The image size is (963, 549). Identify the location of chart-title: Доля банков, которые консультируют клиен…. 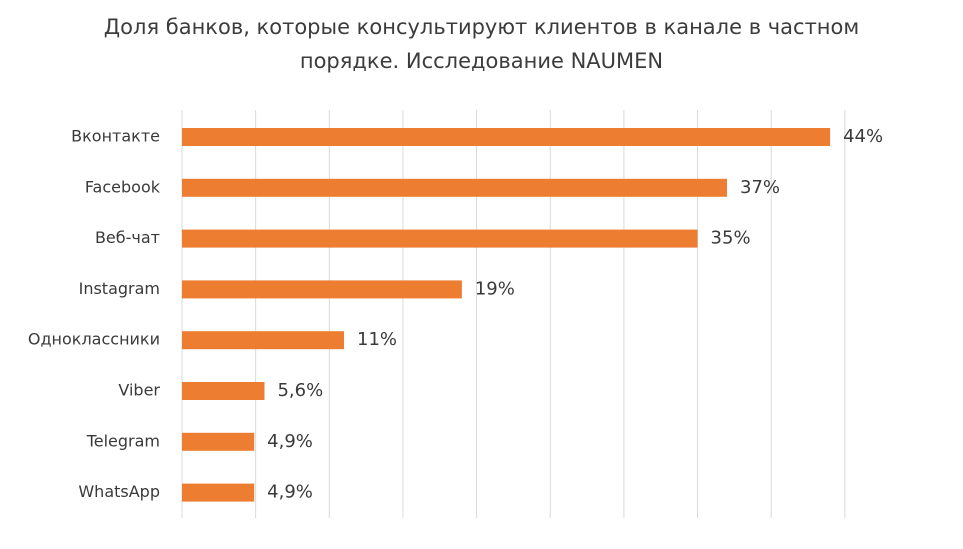
(481, 44).